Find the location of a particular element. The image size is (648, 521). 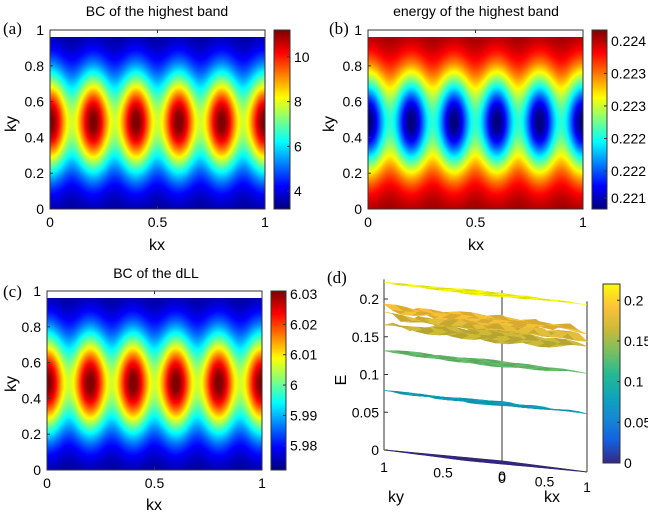

panel-d-ylabel: ky is located at coordinates (396, 497).